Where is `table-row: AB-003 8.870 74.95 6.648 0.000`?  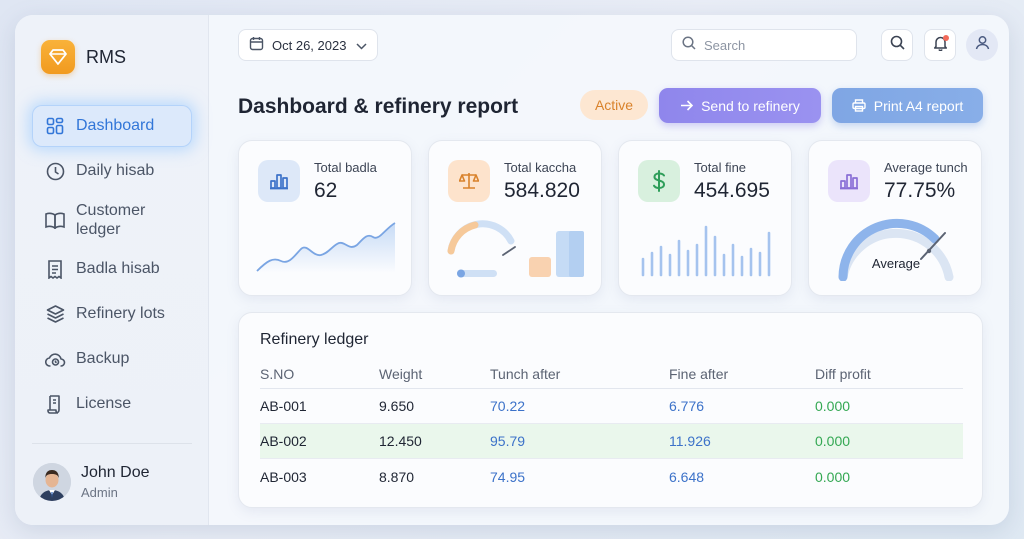
table-row: AB-003 8.870 74.95 6.648 0.000 is located at coordinates (611, 476).